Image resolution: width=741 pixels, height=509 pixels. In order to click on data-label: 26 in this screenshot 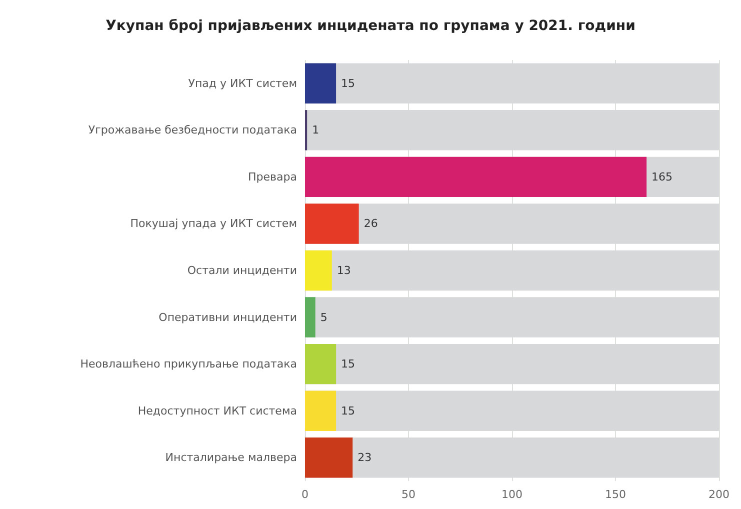, I will do `click(371, 223)`.